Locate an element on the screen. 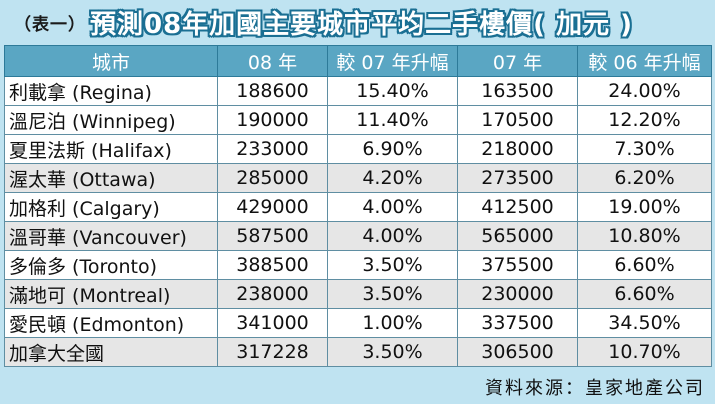 The width and height of the screenshot is (715, 404). title-bar: （表一） 預測08年加國主要城市平均二手樓價( 加元 ) is located at coordinates (357, 22).